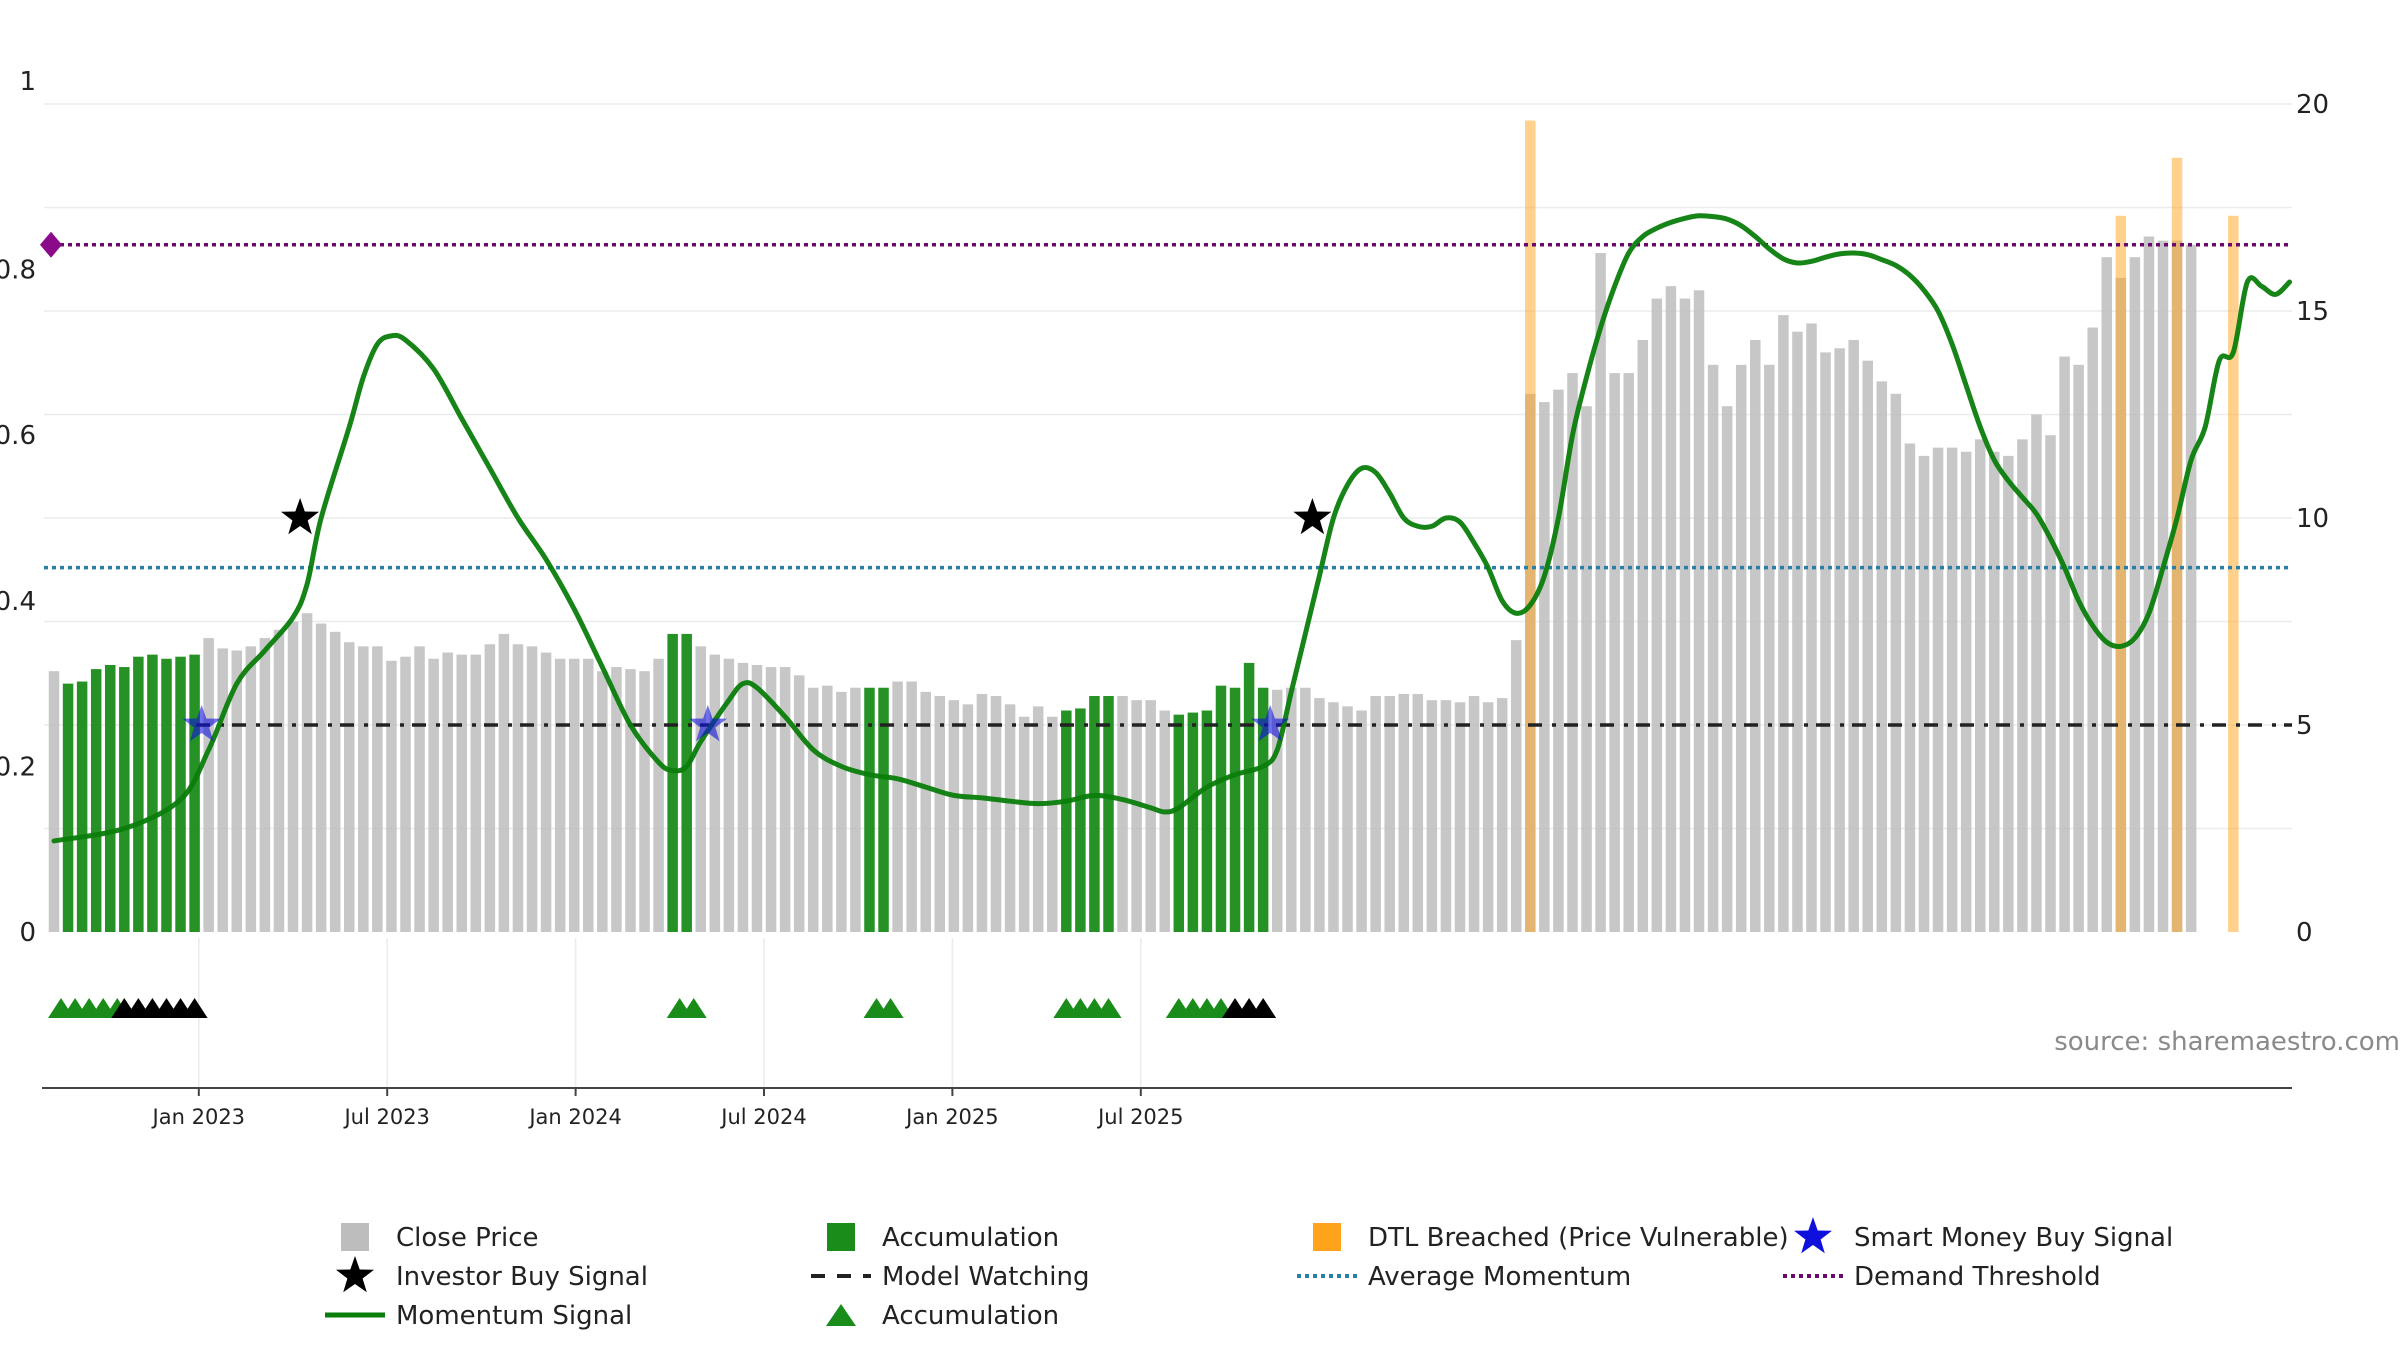  I want to click on legend-item: DTL Breached (Price Vulnerable), so click(1551, 1238).